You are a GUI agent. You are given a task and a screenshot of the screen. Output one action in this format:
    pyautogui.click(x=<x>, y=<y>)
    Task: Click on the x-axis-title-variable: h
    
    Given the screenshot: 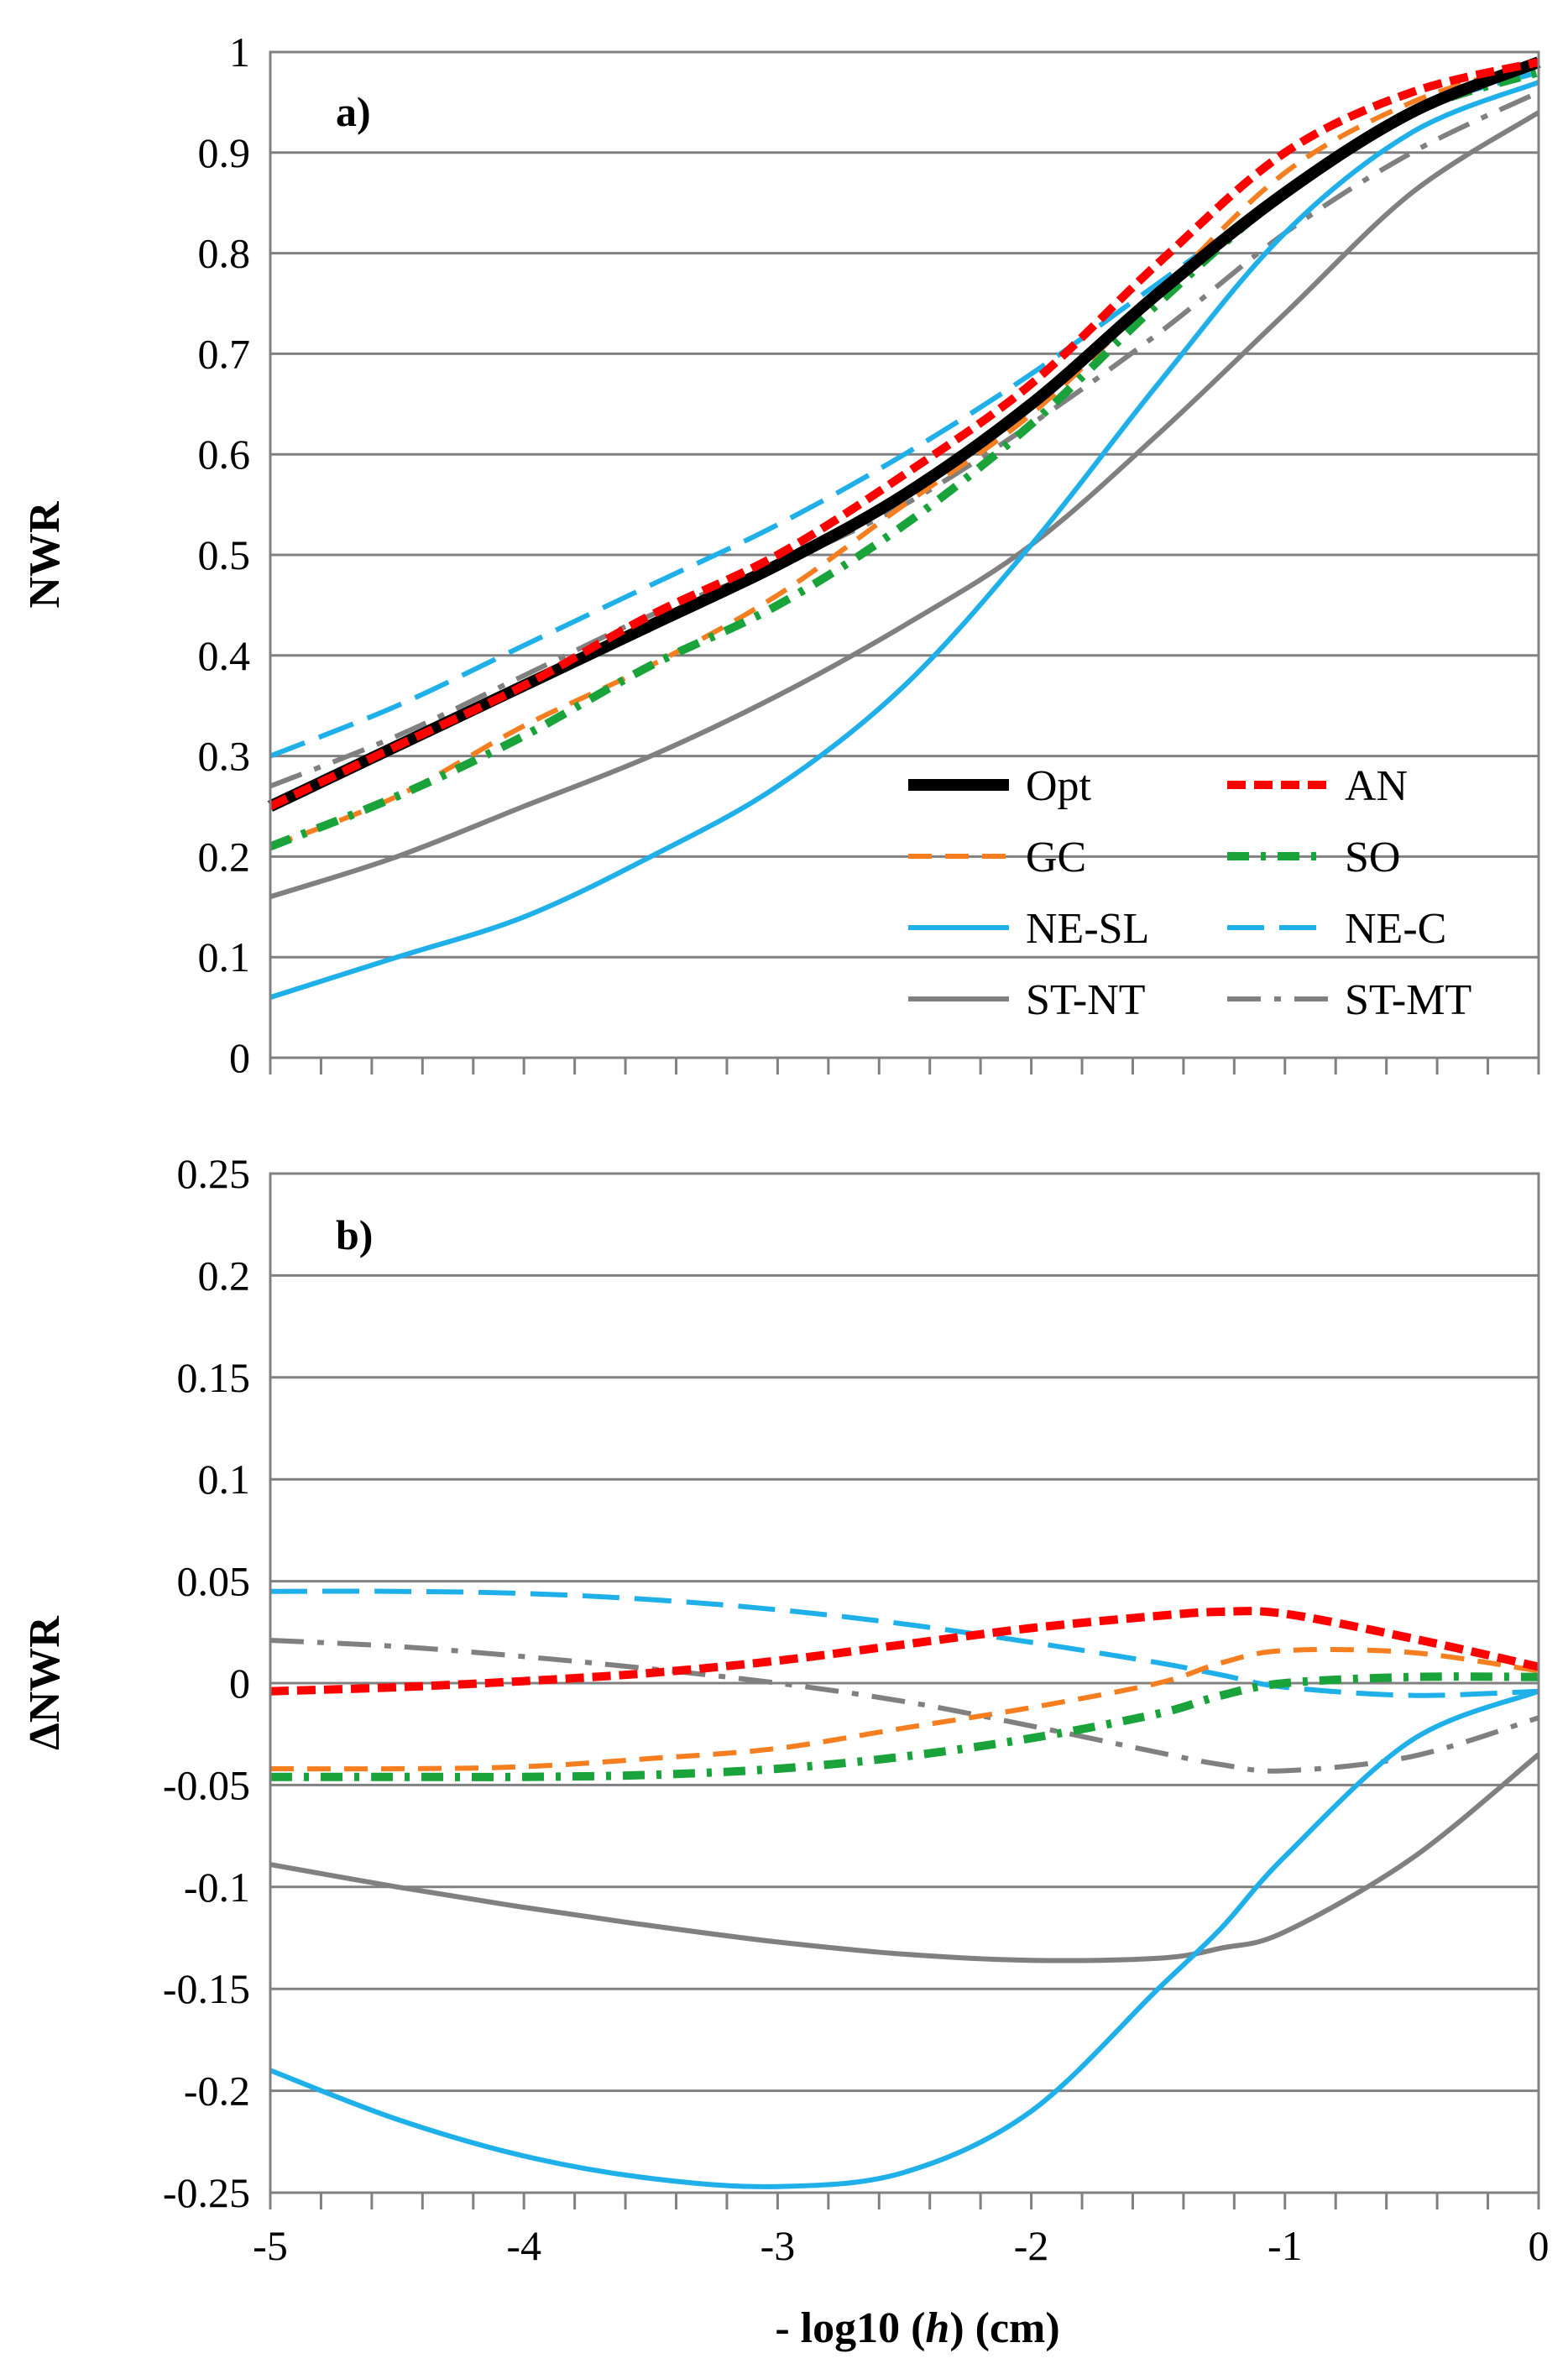 What is the action you would take?
    pyautogui.click(x=937, y=2328)
    